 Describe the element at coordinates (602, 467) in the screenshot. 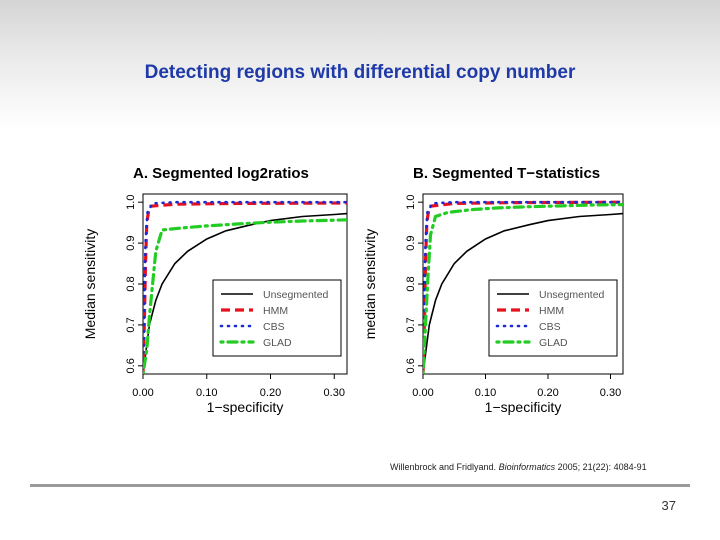

I see `citation-details: 2005; 21(22): 4084-91` at that location.